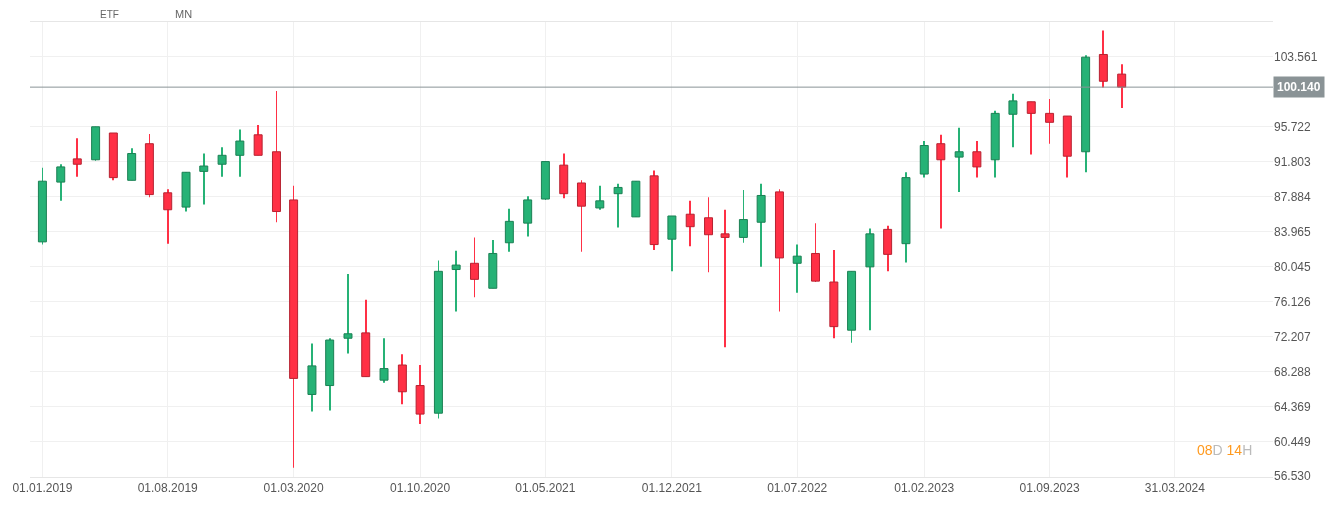  What do you see at coordinates (184, 14) in the screenshot?
I see `text: MN` at bounding box center [184, 14].